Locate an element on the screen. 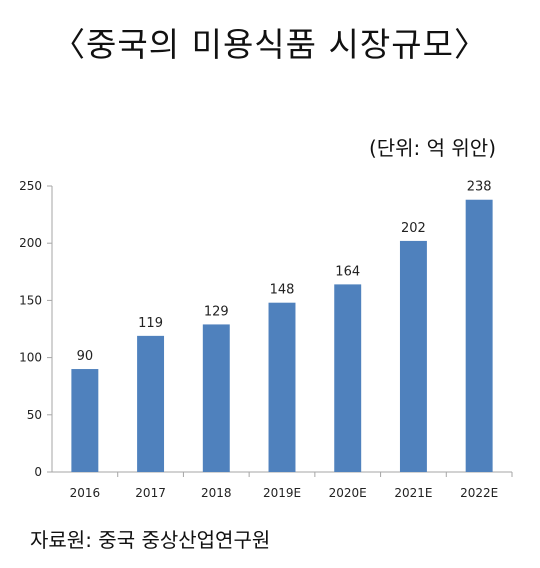  x-tick-label: 2017 is located at coordinates (150, 493).